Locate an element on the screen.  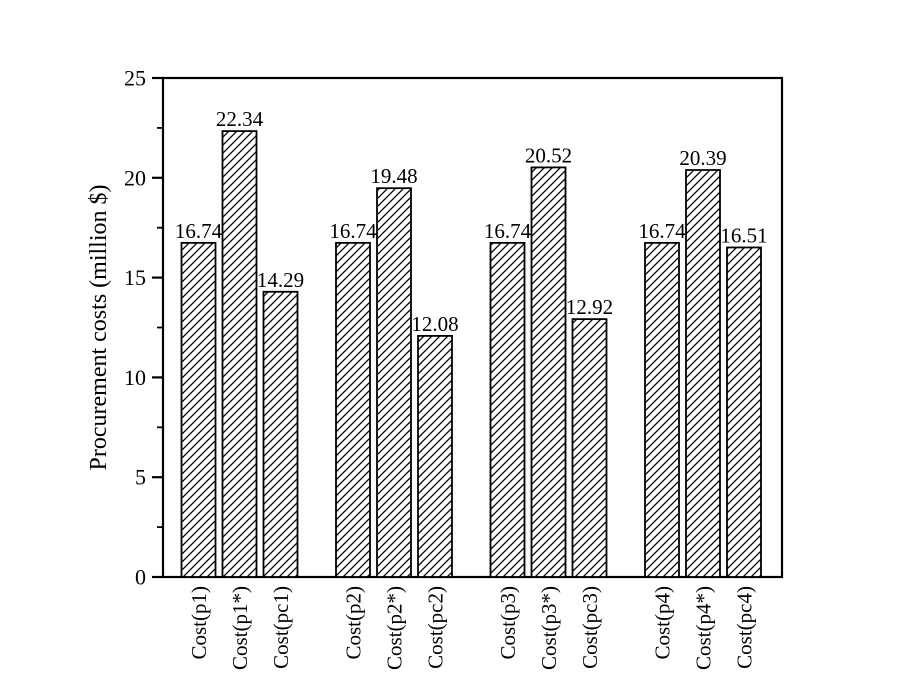
y-tick-label: 5 is located at coordinates (140, 477).